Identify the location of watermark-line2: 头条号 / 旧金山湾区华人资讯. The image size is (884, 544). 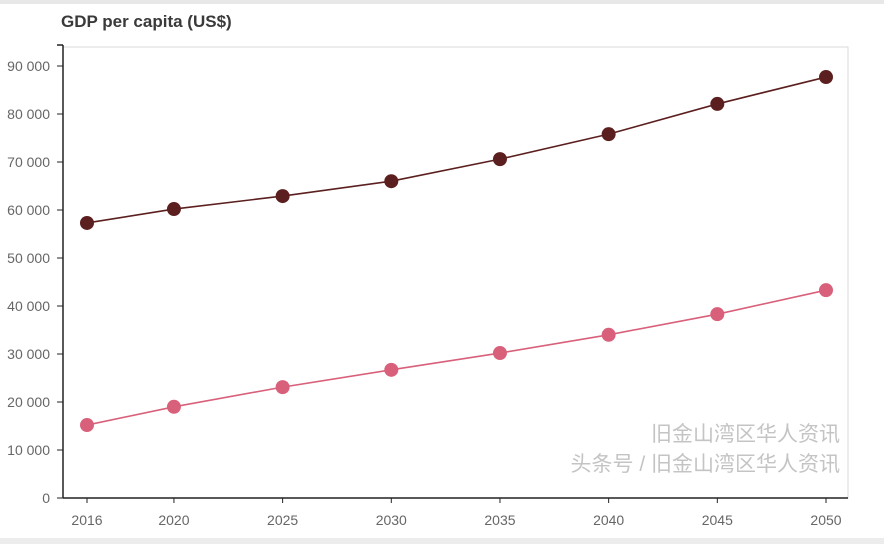
(705, 464).